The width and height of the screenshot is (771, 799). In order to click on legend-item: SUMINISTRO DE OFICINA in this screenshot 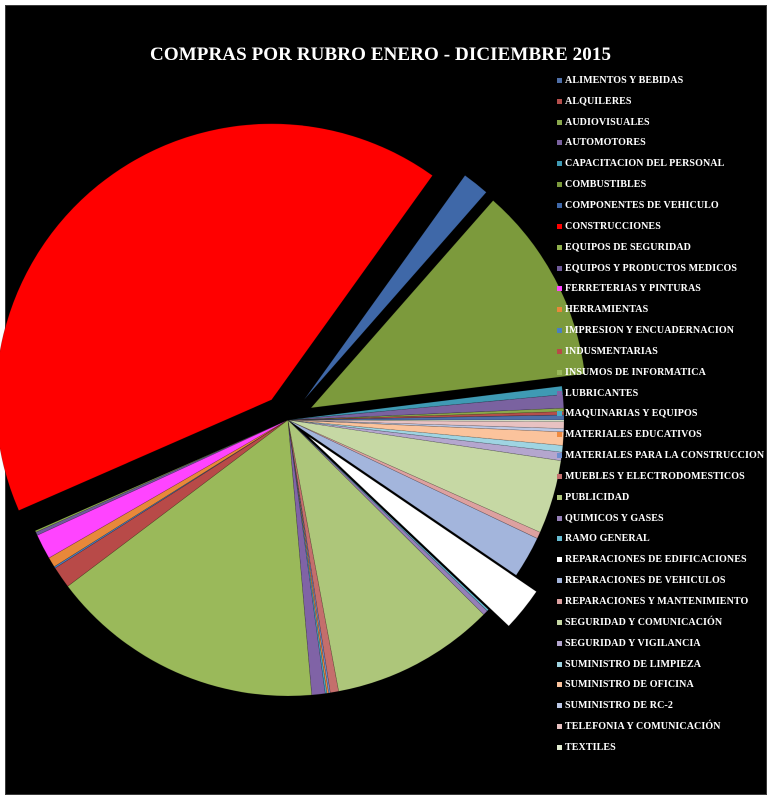, I will do `click(657, 684)`.